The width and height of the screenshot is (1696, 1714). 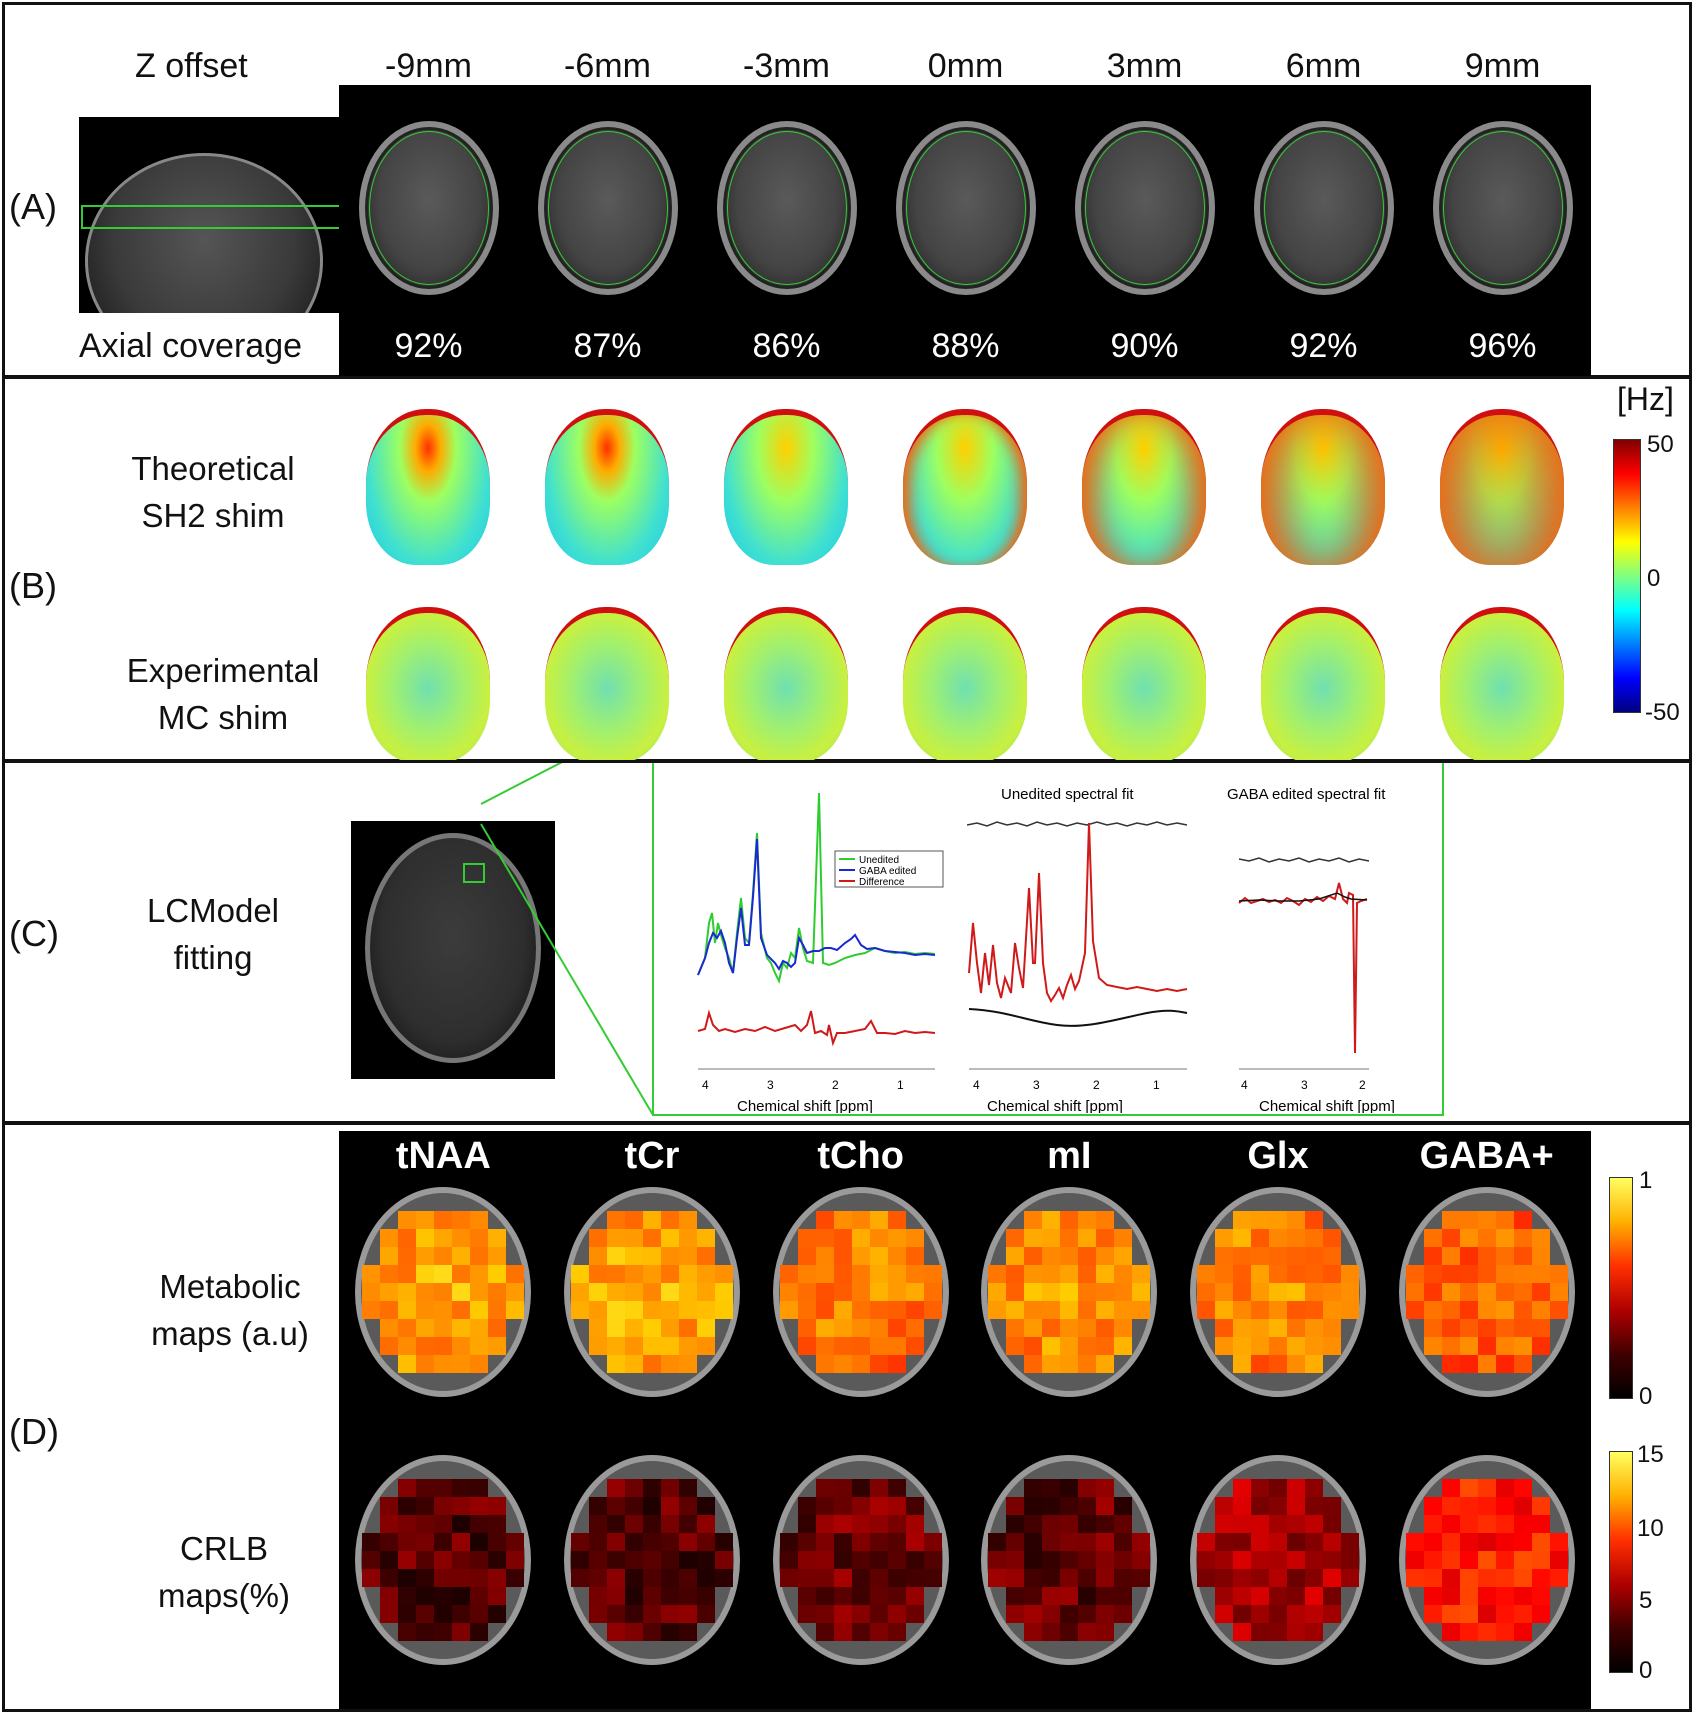 I want to click on crlb-colorbar, so click(x=1621, y=1562).